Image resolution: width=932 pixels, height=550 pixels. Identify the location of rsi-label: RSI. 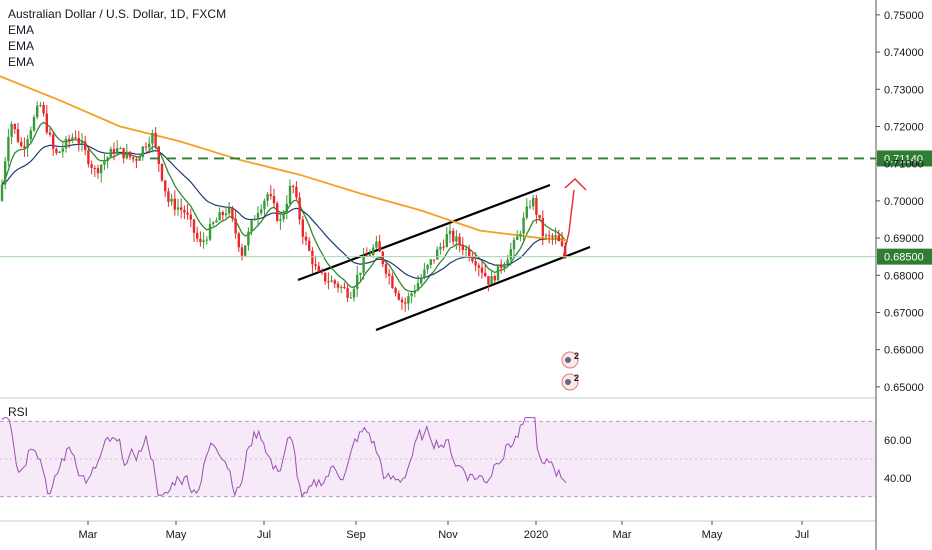
(18, 412).